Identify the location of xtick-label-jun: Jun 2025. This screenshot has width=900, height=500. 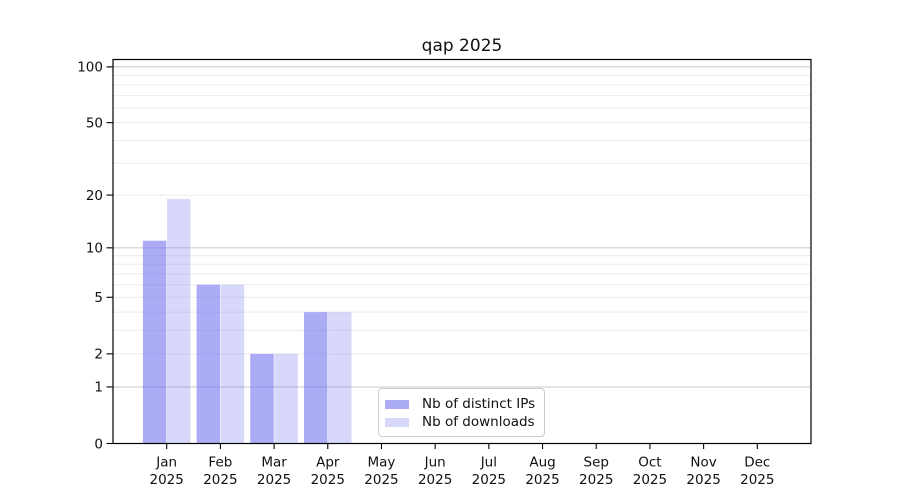
(435, 472).